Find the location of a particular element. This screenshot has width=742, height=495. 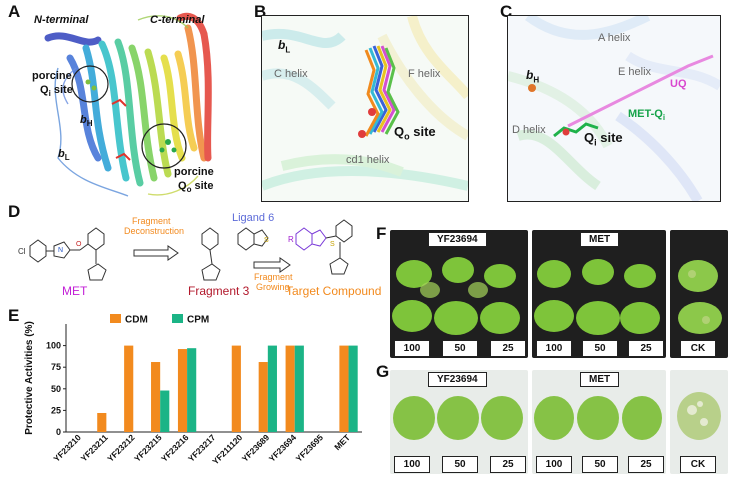

panel-c-bh-b: b is located at coordinates (530, 75).